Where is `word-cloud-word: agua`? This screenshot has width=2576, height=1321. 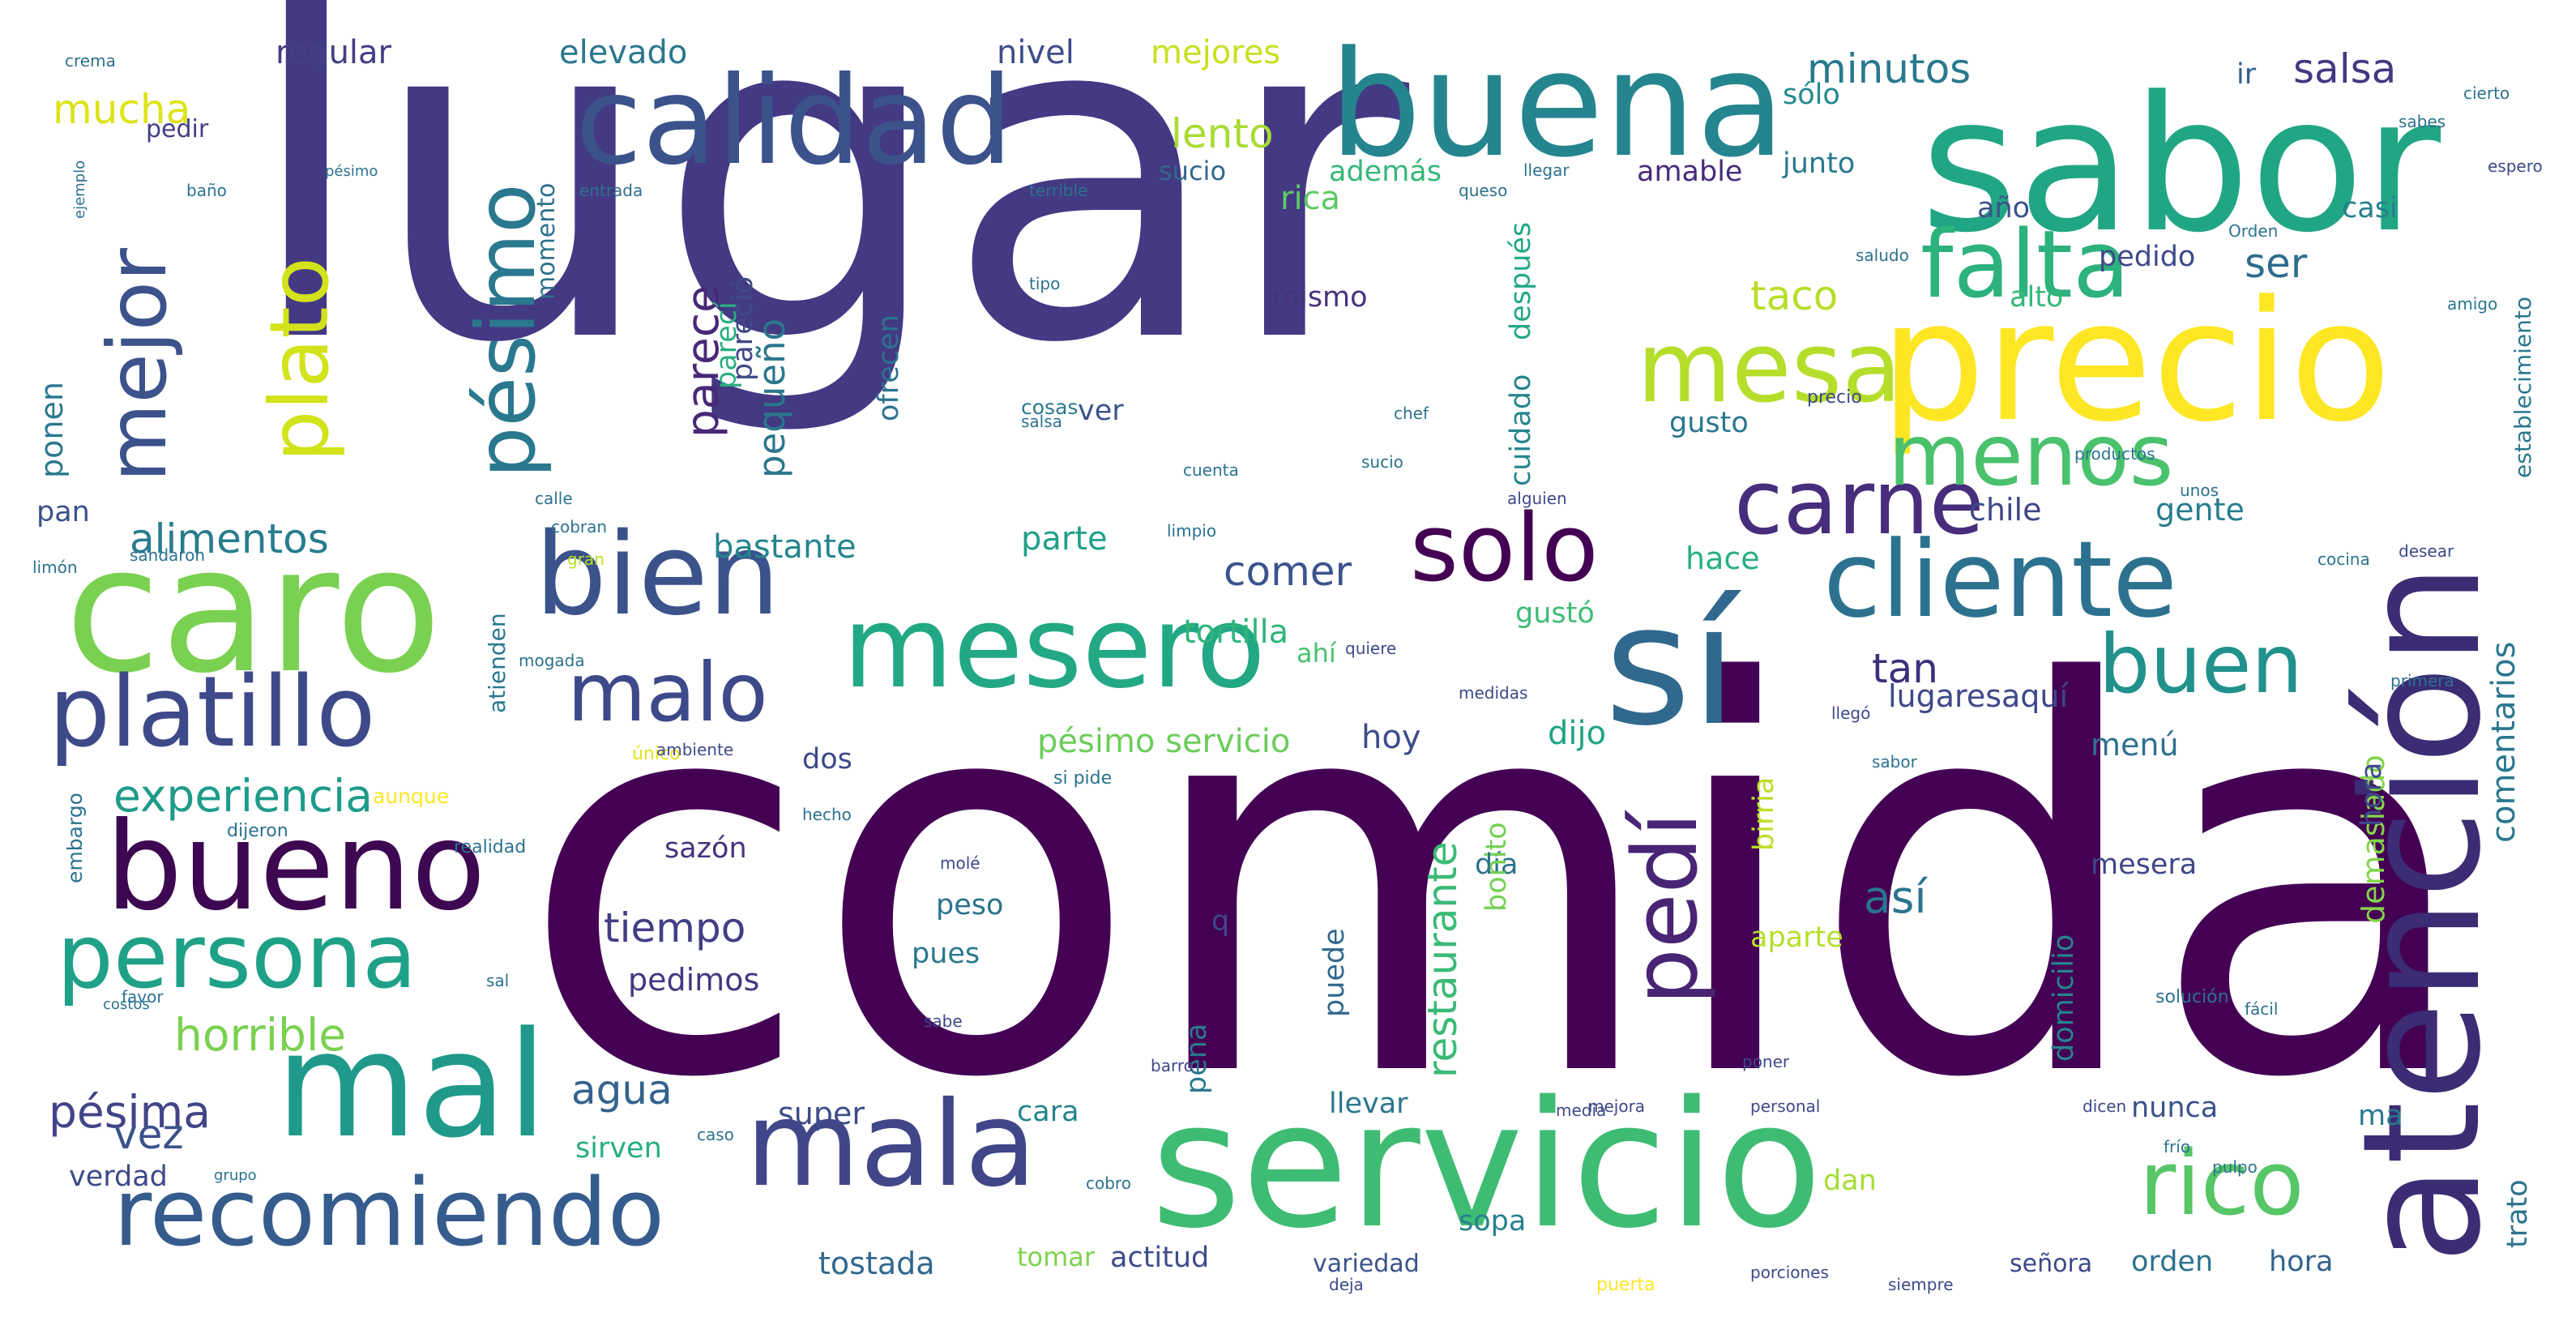 word-cloud-word: agua is located at coordinates (622, 1090).